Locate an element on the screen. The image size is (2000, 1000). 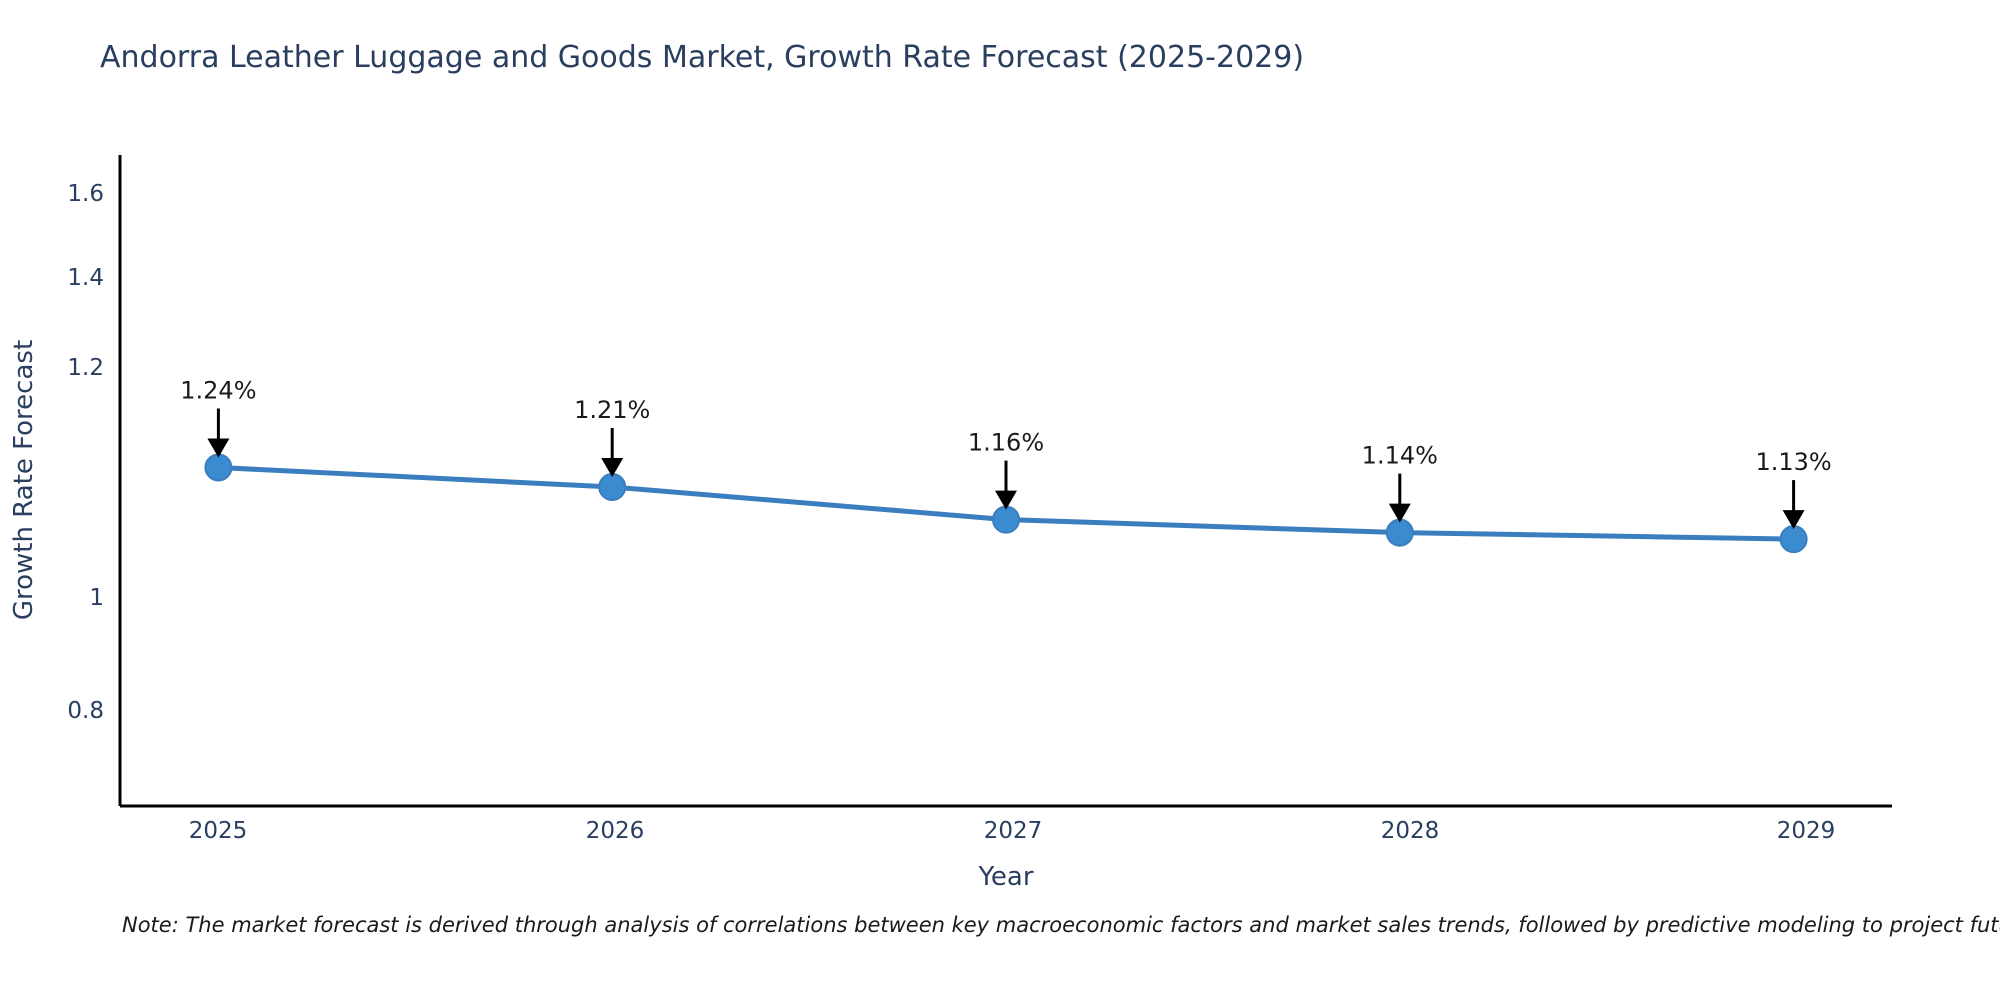
x-axis-title: Year is located at coordinates (1005, 877).